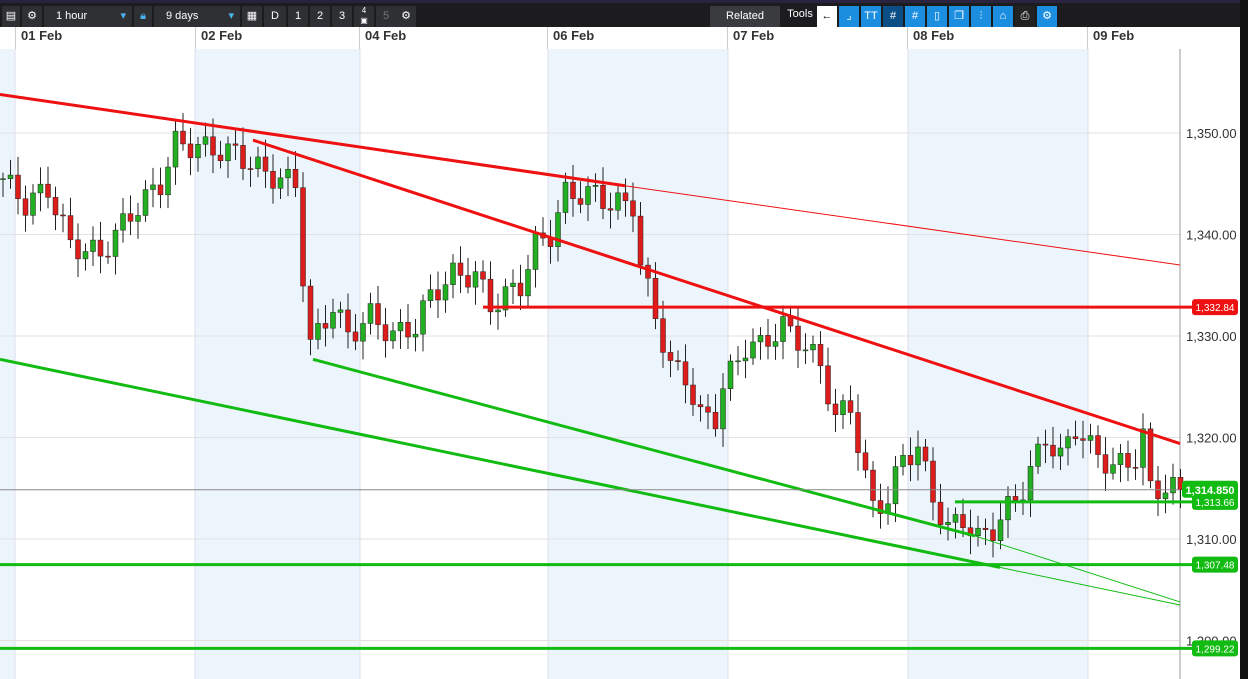 The height and width of the screenshot is (679, 1248). What do you see at coordinates (745, 16) in the screenshot?
I see `related-button: Related` at bounding box center [745, 16].